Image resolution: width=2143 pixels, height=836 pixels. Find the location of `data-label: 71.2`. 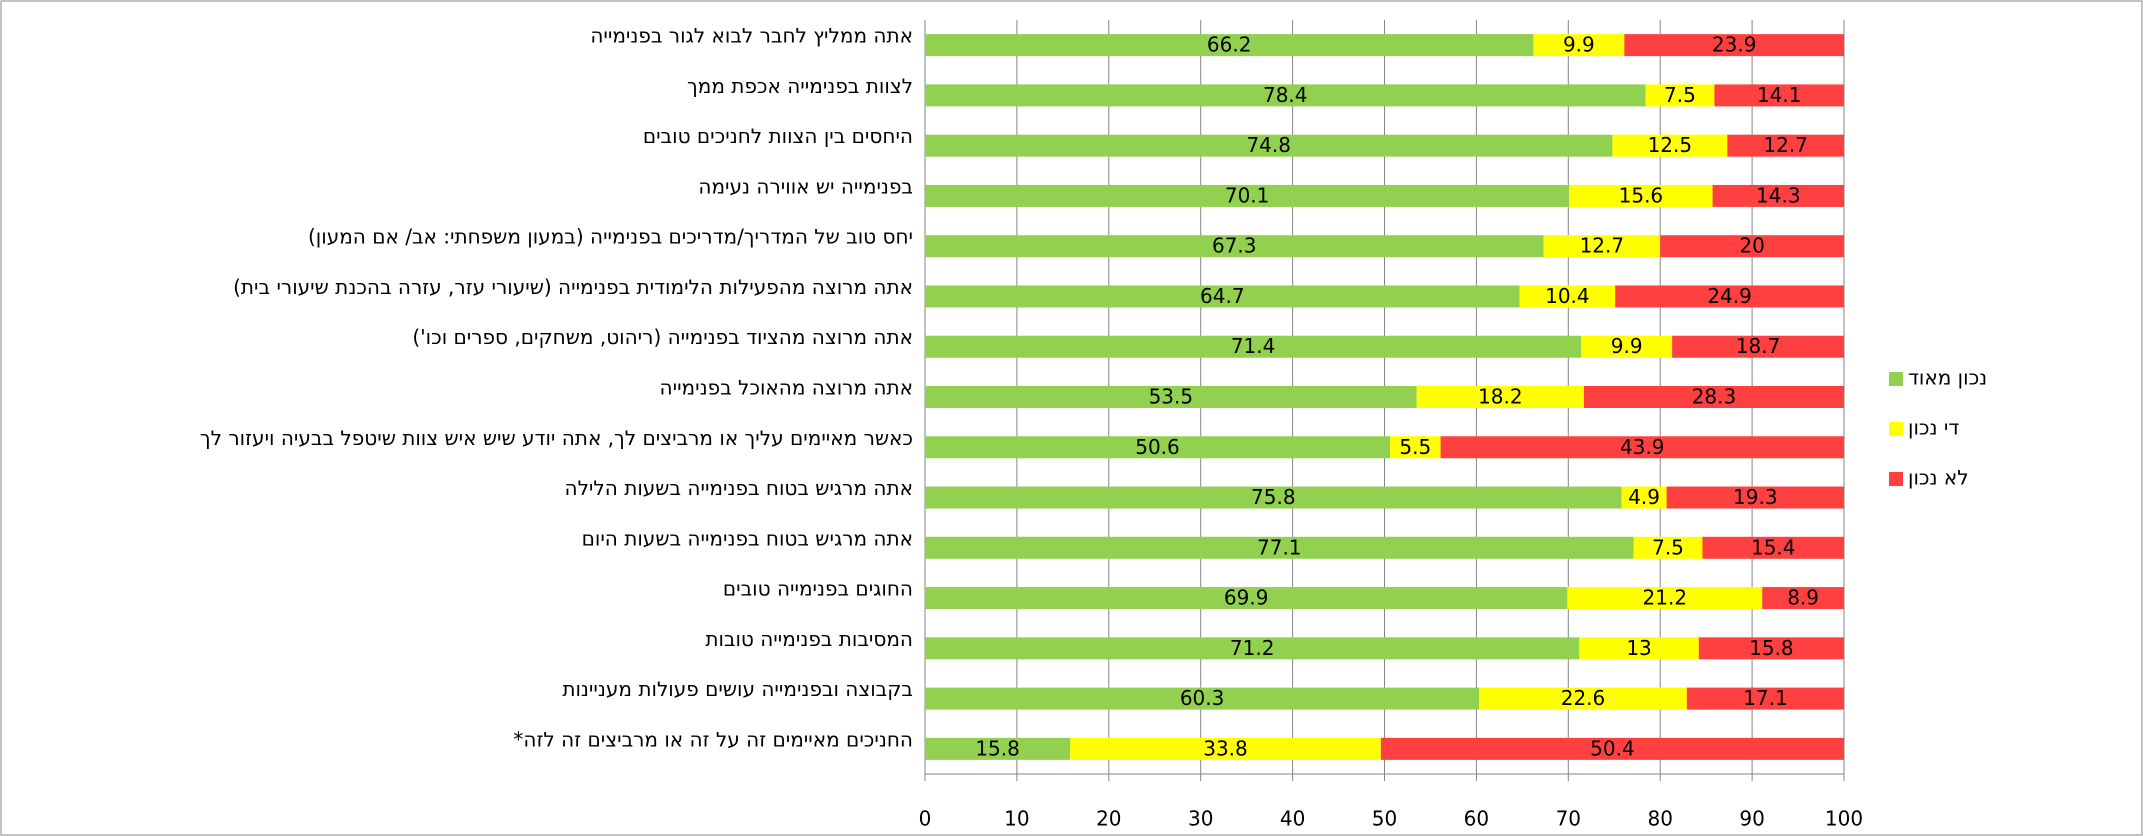

data-label: 71.2 is located at coordinates (1252, 648).